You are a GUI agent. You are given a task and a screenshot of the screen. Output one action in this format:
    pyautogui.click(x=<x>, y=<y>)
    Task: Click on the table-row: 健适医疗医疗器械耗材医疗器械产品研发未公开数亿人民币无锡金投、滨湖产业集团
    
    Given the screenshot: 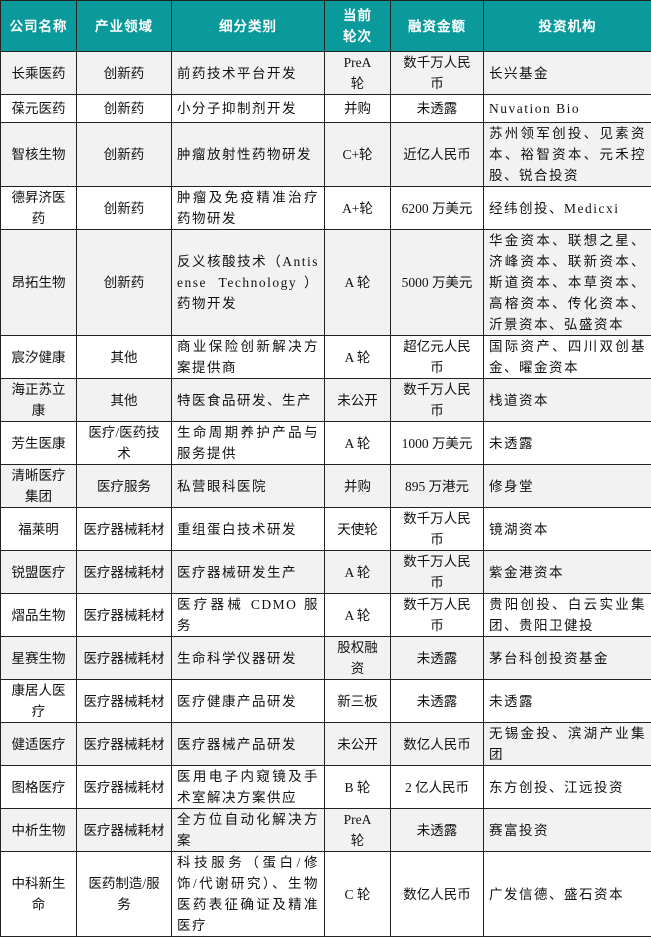 What is the action you would take?
    pyautogui.click(x=326, y=744)
    